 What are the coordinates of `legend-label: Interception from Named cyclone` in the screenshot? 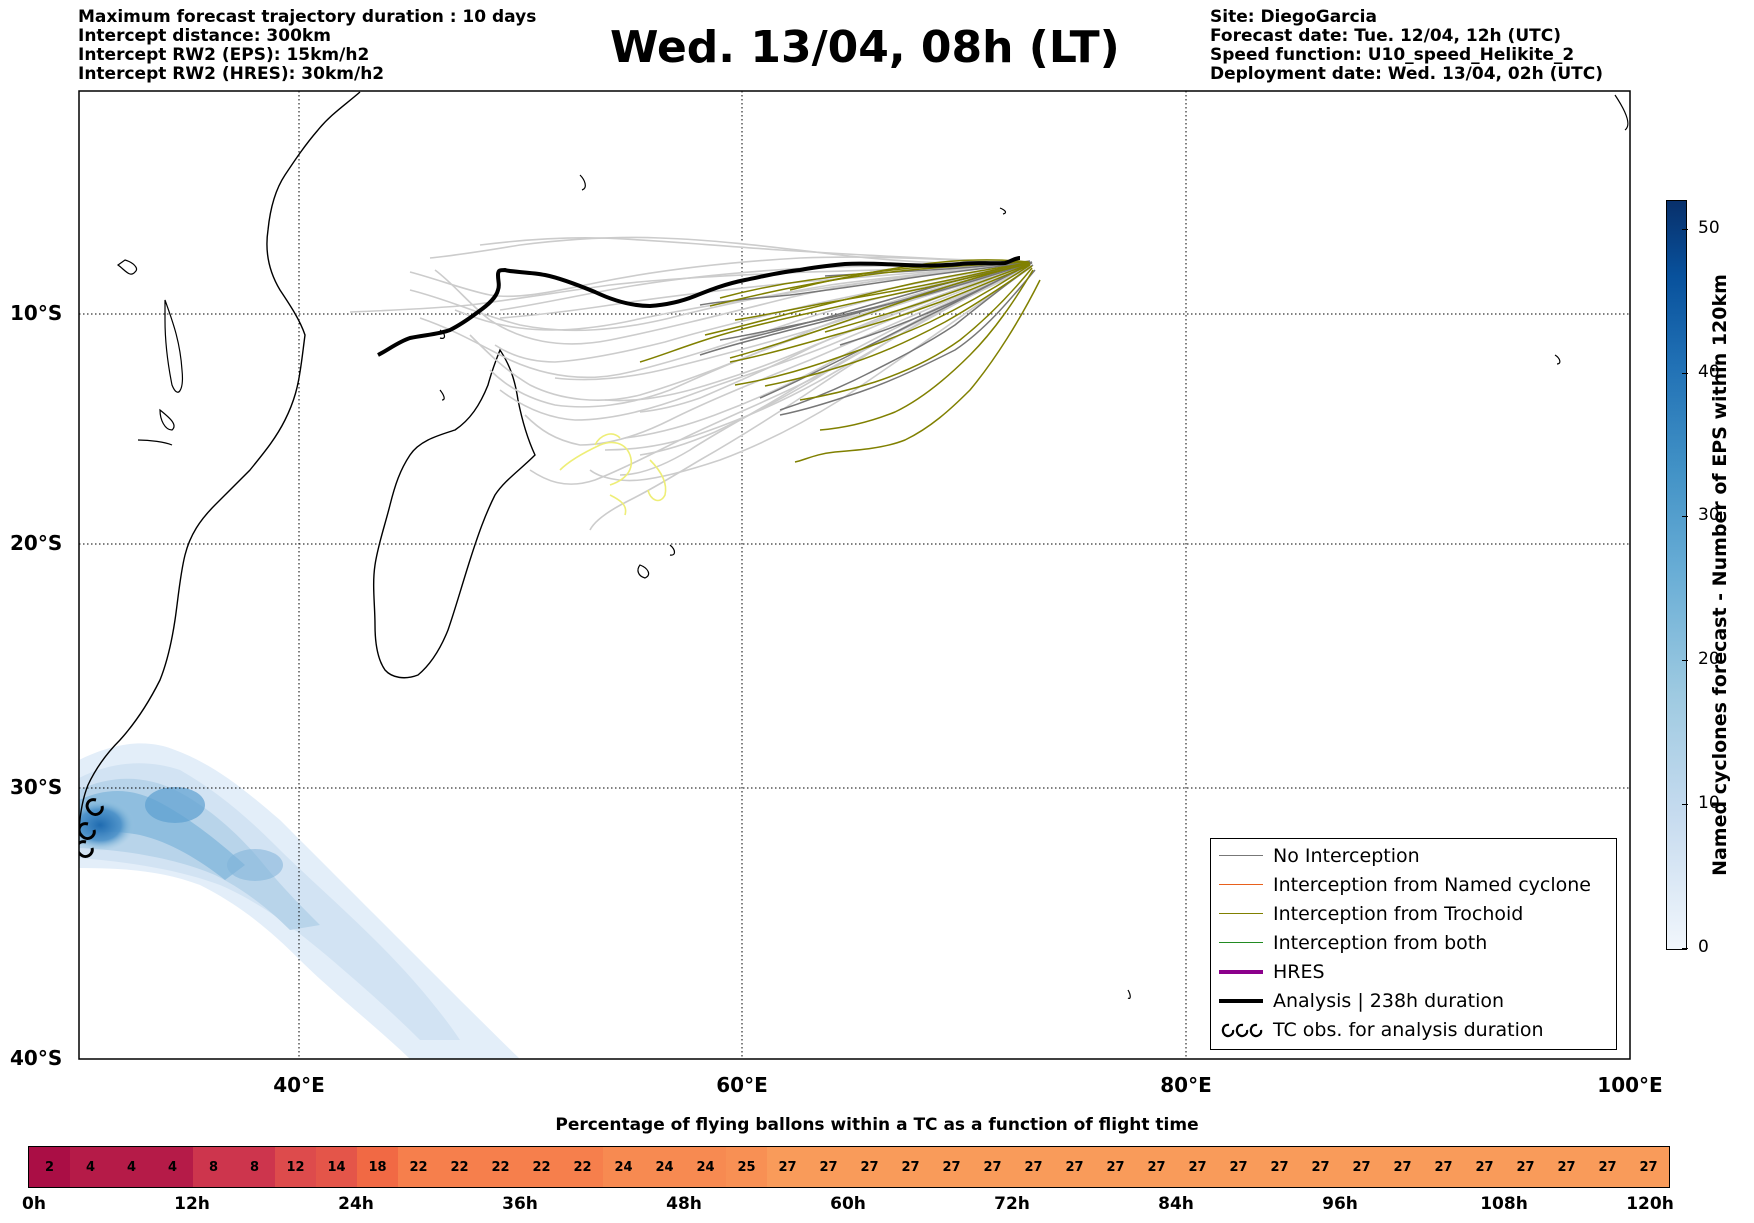 It's located at (1432, 885).